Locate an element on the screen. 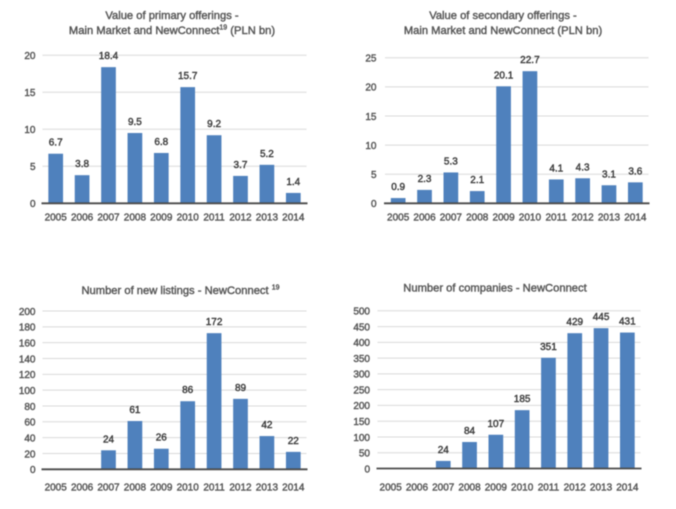  svg-text: 5.3 is located at coordinates (451, 161).